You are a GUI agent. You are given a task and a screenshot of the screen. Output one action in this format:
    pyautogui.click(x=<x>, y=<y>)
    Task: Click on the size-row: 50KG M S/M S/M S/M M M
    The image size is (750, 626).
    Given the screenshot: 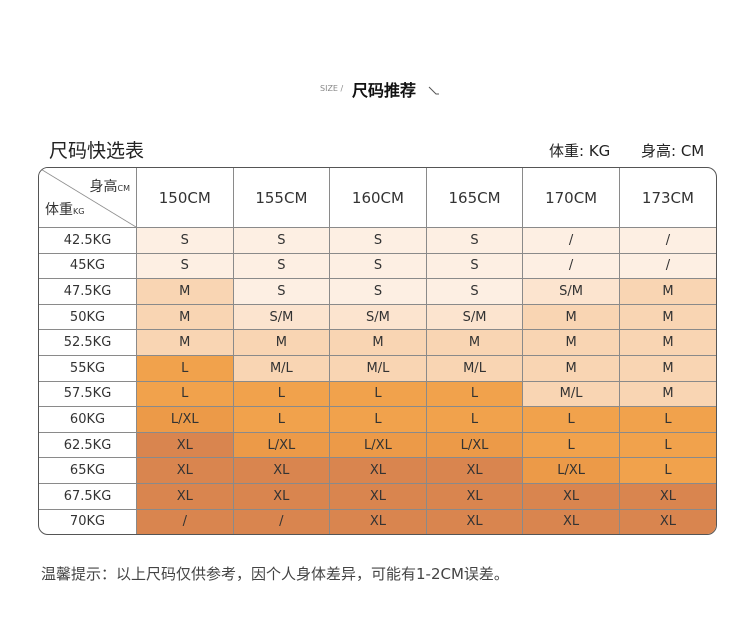 What is the action you would take?
    pyautogui.click(x=377, y=317)
    